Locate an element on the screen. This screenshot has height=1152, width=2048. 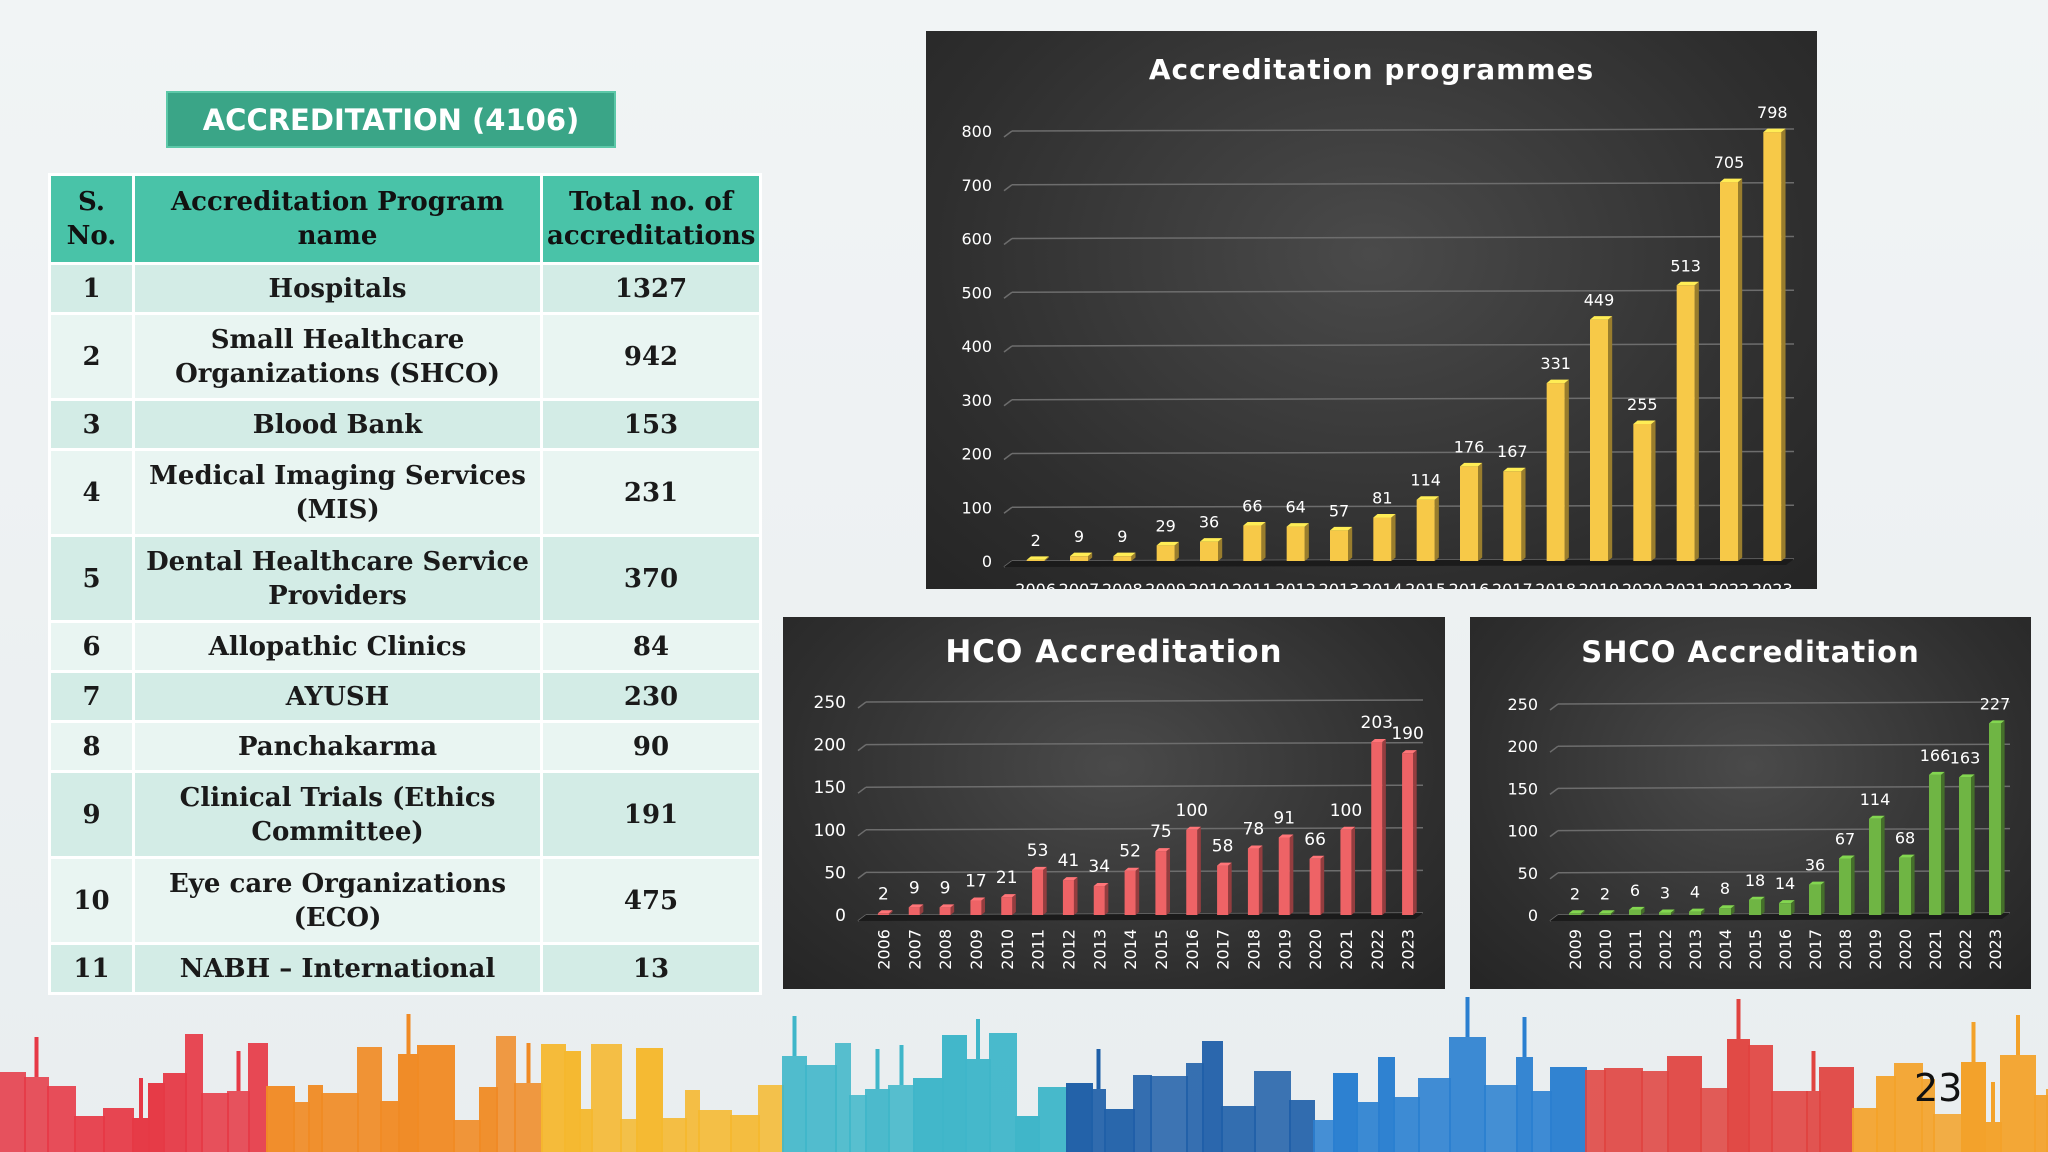
section-banner: ACCREDITATION (4106) is located at coordinates (391, 119).